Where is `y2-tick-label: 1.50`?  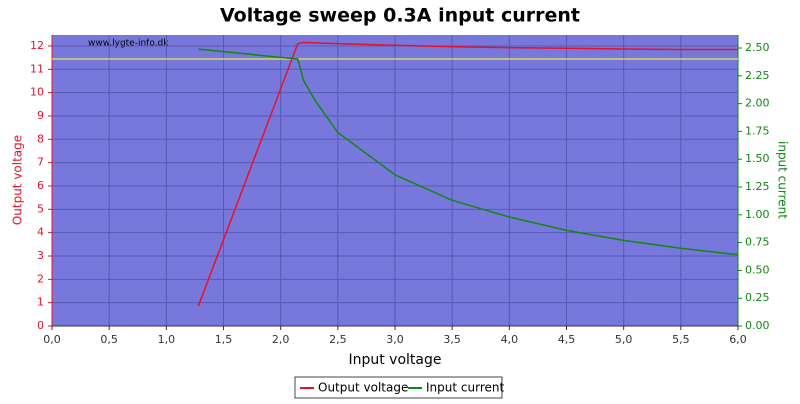
y2-tick-label: 1.50 is located at coordinates (757, 158).